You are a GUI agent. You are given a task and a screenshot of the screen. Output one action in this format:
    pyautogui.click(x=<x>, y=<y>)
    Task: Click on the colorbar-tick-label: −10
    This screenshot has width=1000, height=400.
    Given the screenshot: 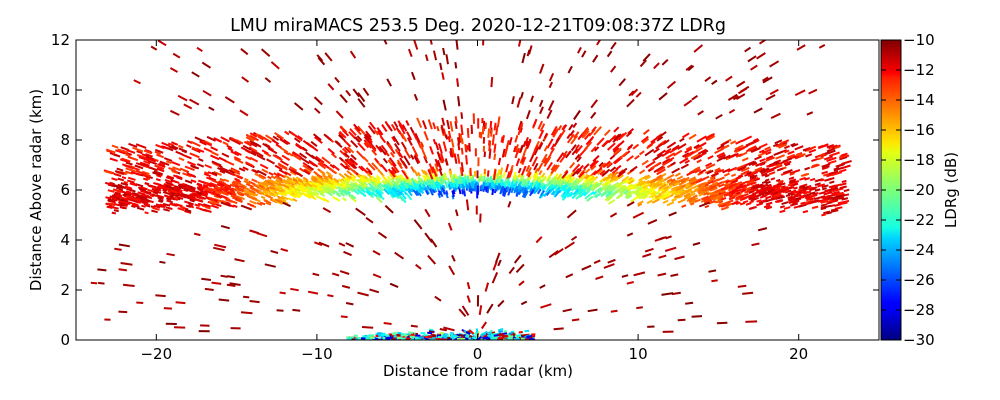 What is the action you would take?
    pyautogui.click(x=919, y=40)
    